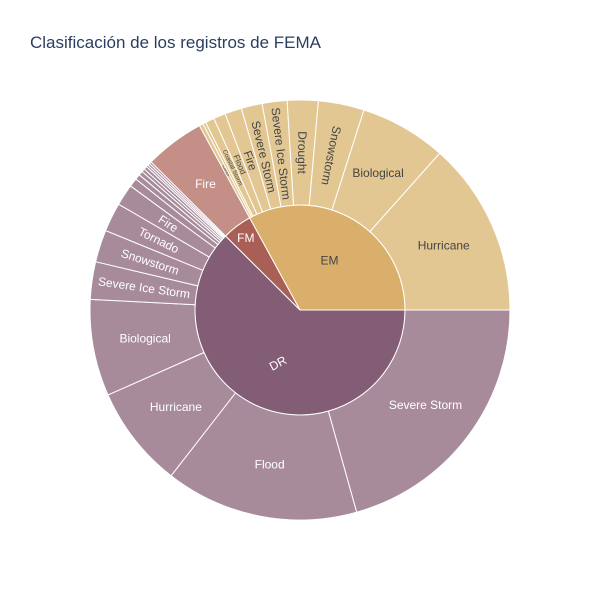 Image resolution: width=600 pixels, height=600 pixels. I want to click on chart-title: Clasificación de los registros de FEMA, so click(176, 42).